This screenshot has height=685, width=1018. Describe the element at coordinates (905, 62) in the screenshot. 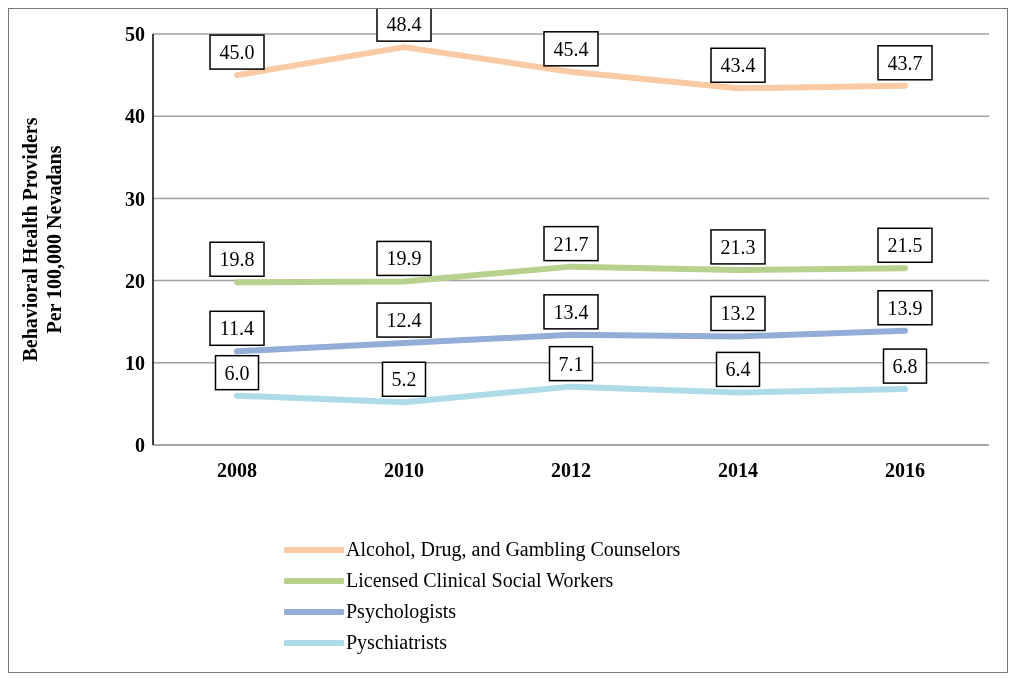

I see `data-label: 43.7` at that location.